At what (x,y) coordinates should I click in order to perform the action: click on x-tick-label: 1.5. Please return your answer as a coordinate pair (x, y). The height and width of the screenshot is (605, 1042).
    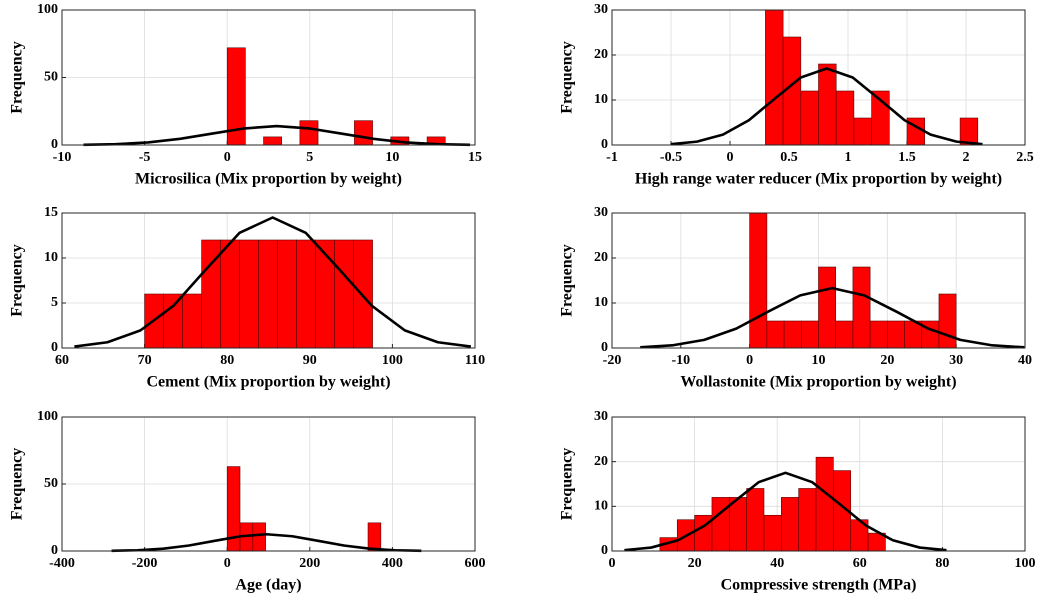
    Looking at the image, I should click on (907, 157).